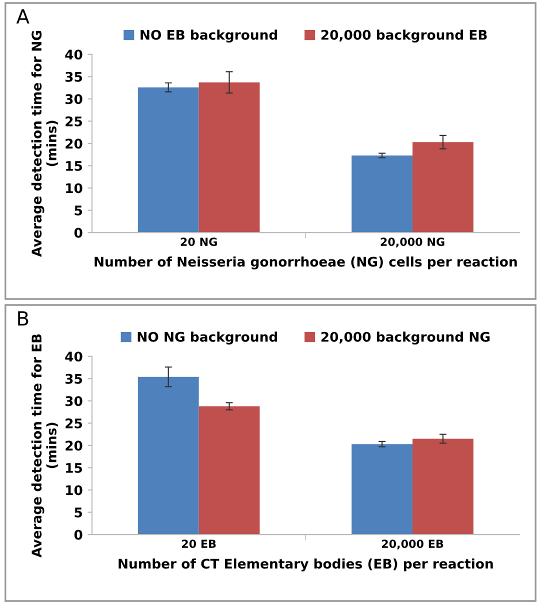  What do you see at coordinates (23, 318) in the screenshot?
I see `text: B` at bounding box center [23, 318].